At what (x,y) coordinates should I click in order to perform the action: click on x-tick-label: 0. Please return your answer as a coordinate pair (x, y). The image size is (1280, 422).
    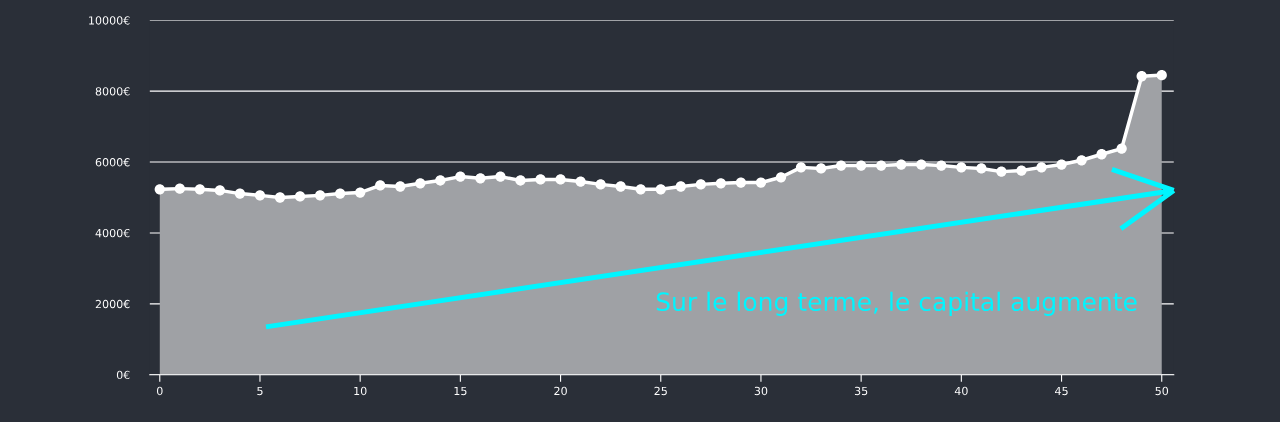
    Looking at the image, I should click on (159, 391).